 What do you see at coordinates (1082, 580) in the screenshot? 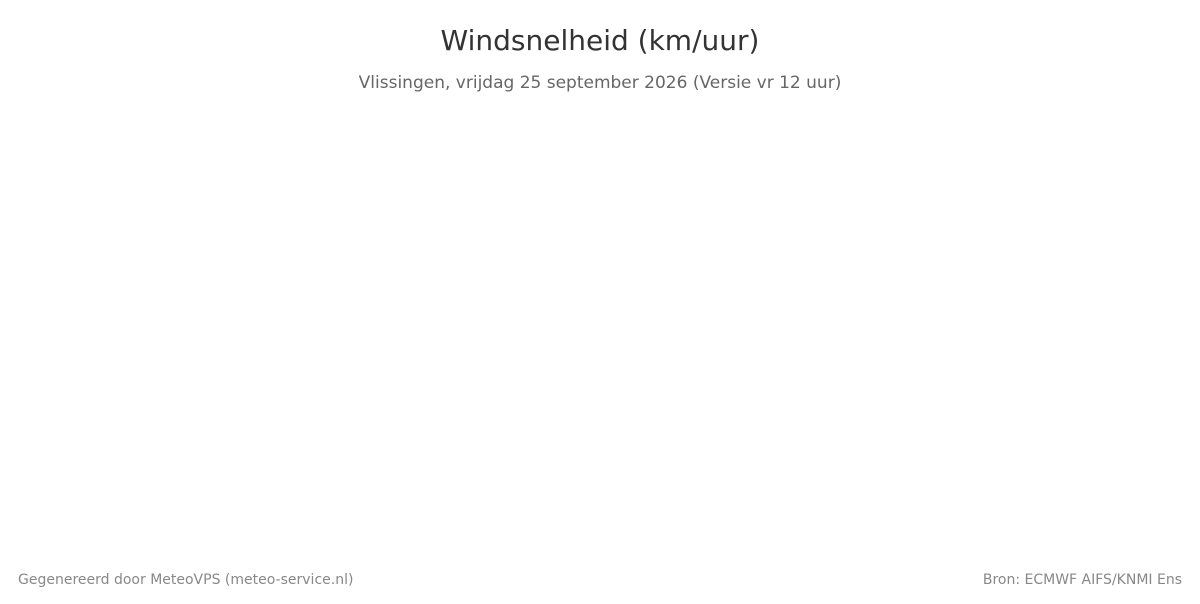
I see `footer-right: Bron: ECMWF AIFS/KNMI Ens` at bounding box center [1082, 580].